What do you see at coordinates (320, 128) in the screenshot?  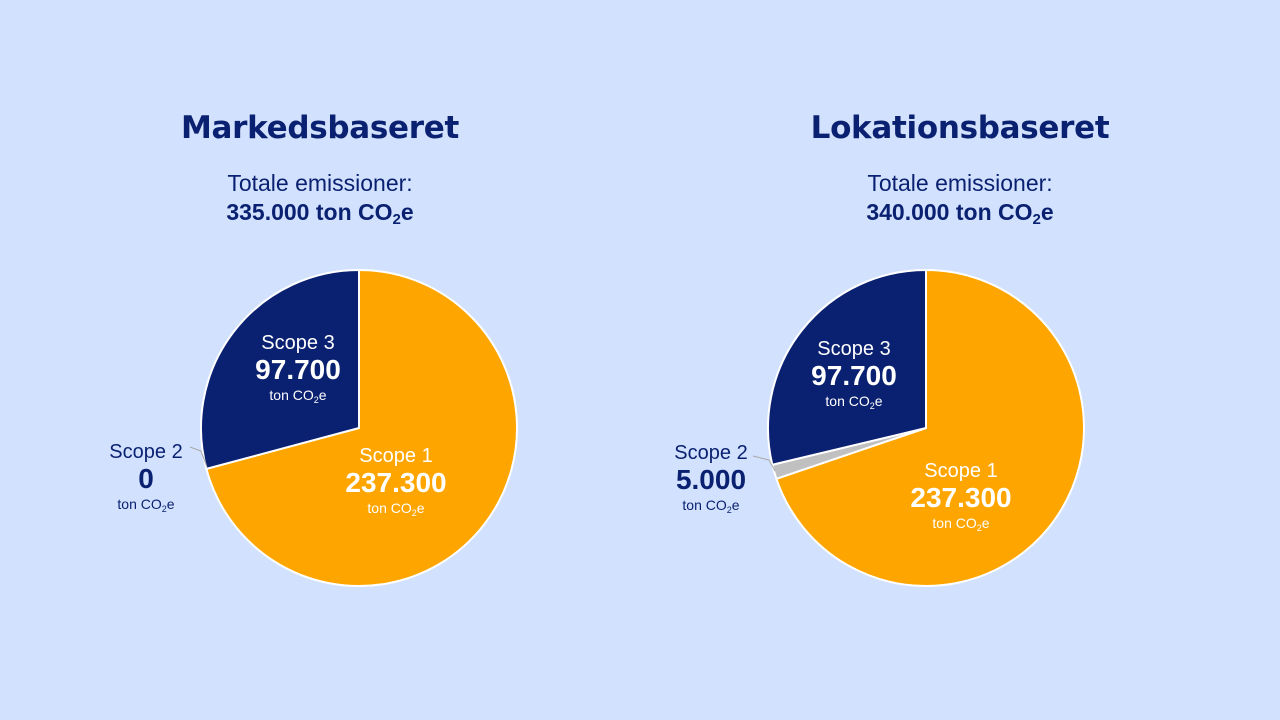 I see `chart-title: Markedsbaseret` at bounding box center [320, 128].